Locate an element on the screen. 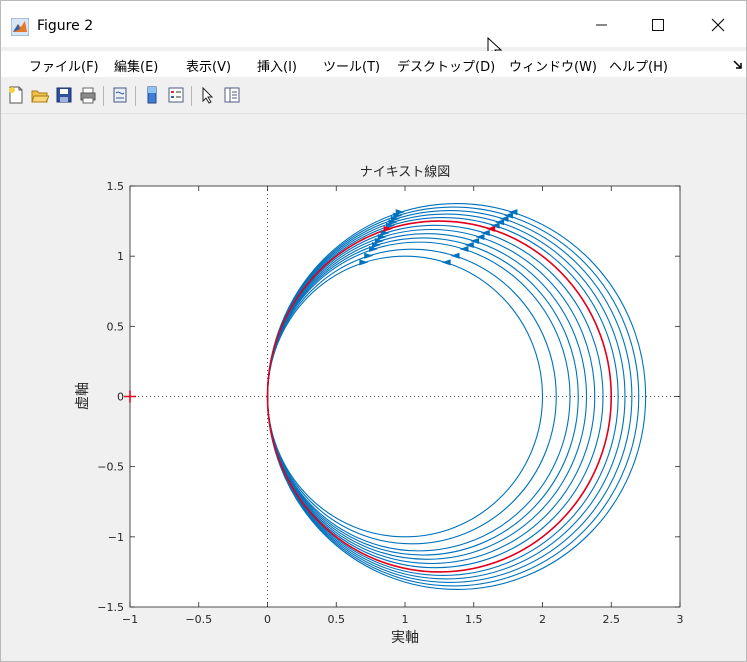 The width and height of the screenshot is (747, 662). maximize-button is located at coordinates (658, 25).